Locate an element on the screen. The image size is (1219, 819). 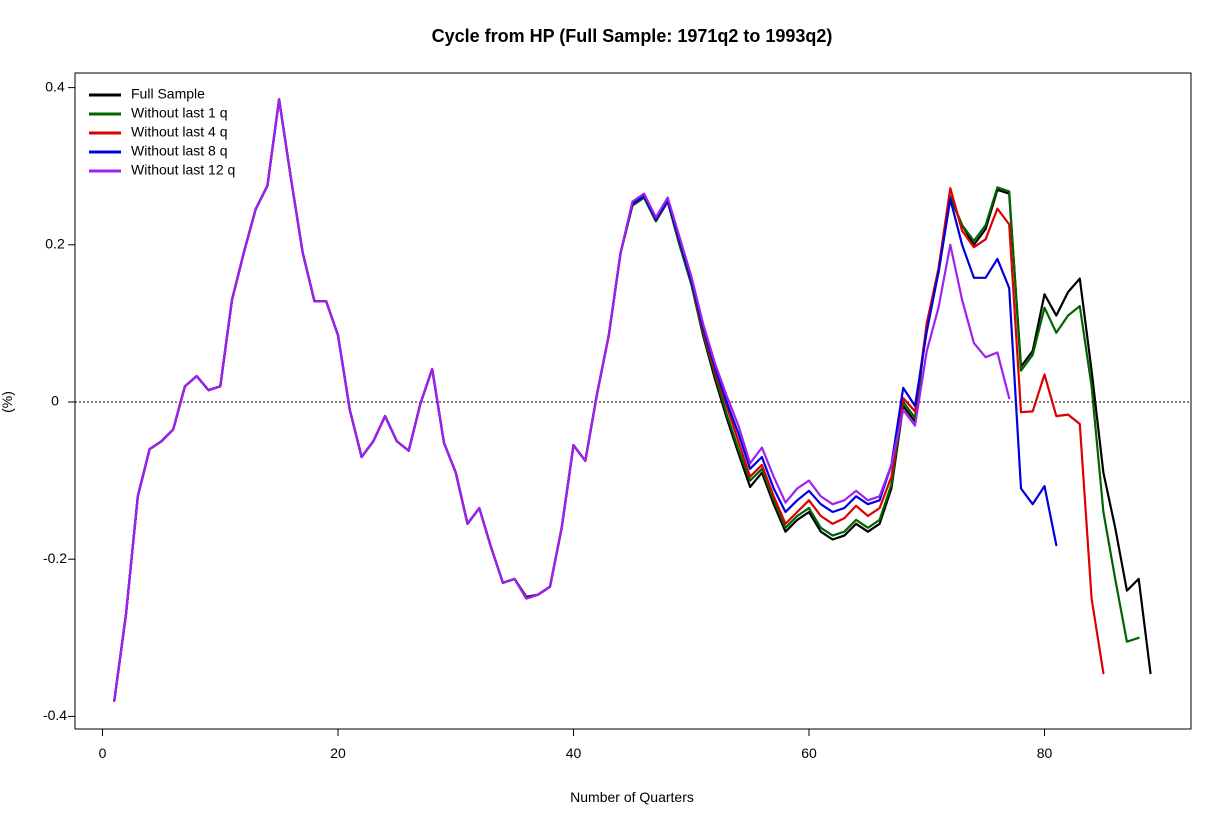
legend-label: Without last 4 q is located at coordinates (179, 132).